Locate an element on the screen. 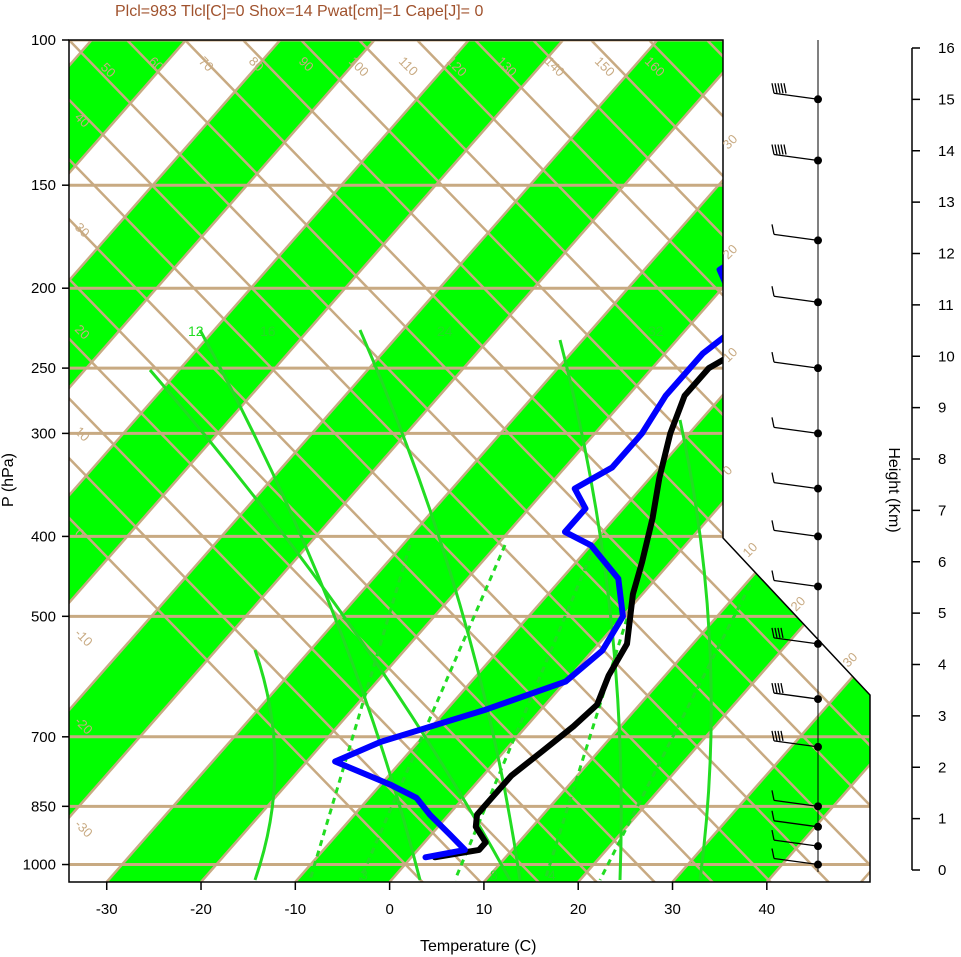 The height and width of the screenshot is (957, 961). mixing-ratio-label: 16 is located at coordinates (268, 331).